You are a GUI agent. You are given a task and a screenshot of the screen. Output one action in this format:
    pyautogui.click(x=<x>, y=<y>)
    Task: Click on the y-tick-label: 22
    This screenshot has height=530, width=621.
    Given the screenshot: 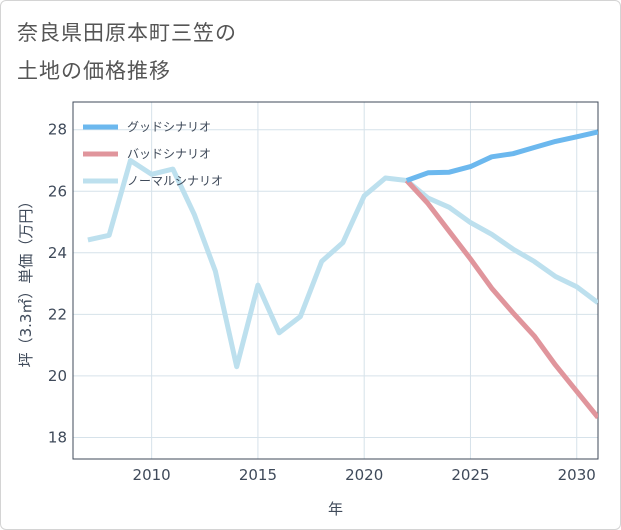 What is the action you would take?
    pyautogui.click(x=57, y=314)
    